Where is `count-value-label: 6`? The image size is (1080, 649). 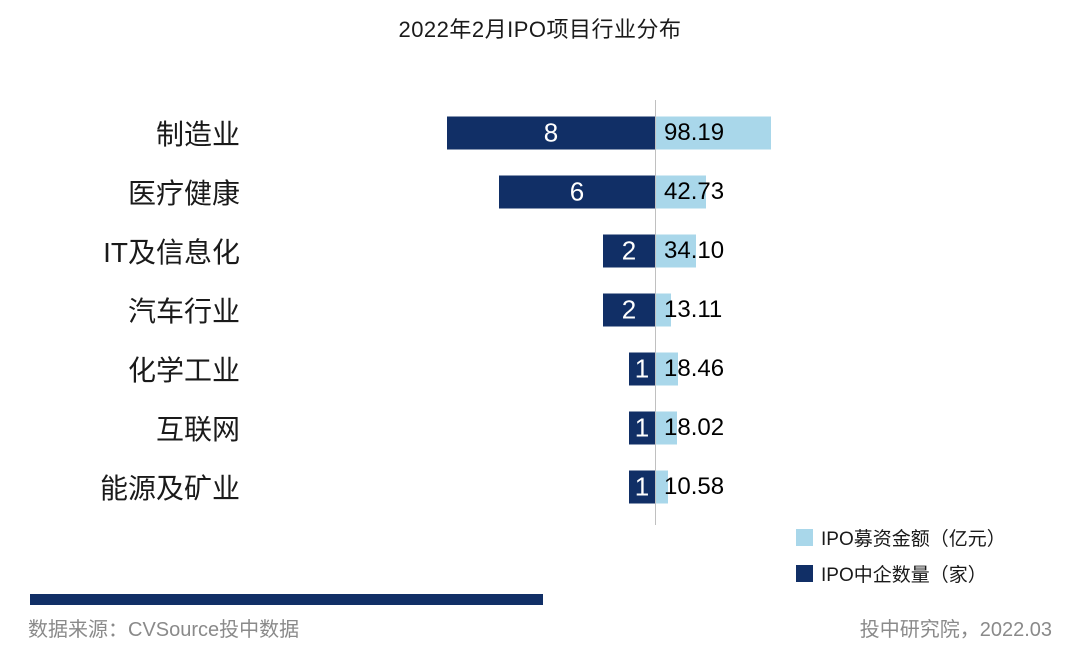
count-value-label: 6 is located at coordinates (577, 191).